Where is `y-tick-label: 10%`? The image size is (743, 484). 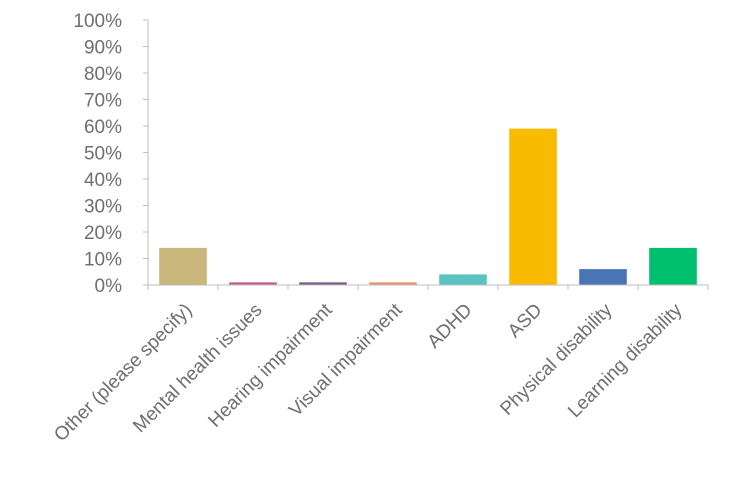
y-tick-label: 10% is located at coordinates (103, 260).